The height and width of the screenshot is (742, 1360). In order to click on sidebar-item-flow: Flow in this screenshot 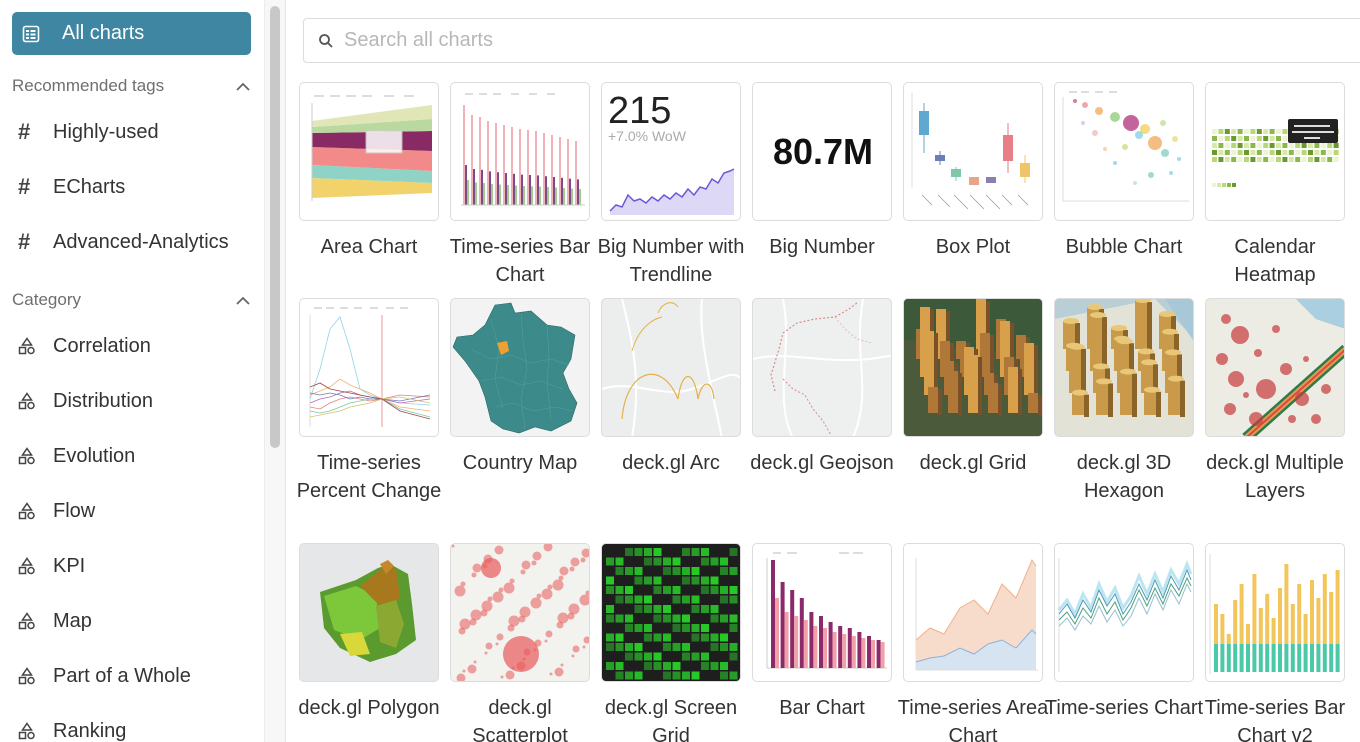, I will do `click(138, 511)`.